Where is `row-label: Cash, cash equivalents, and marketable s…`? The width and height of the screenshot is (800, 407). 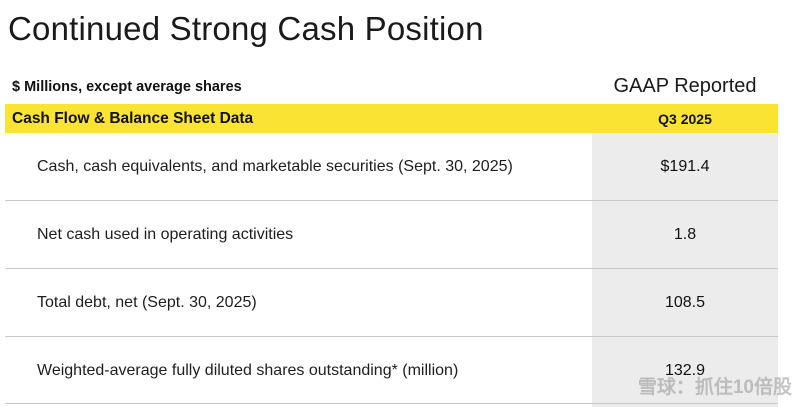 row-label: Cash, cash equivalents, and marketable s… is located at coordinates (275, 166).